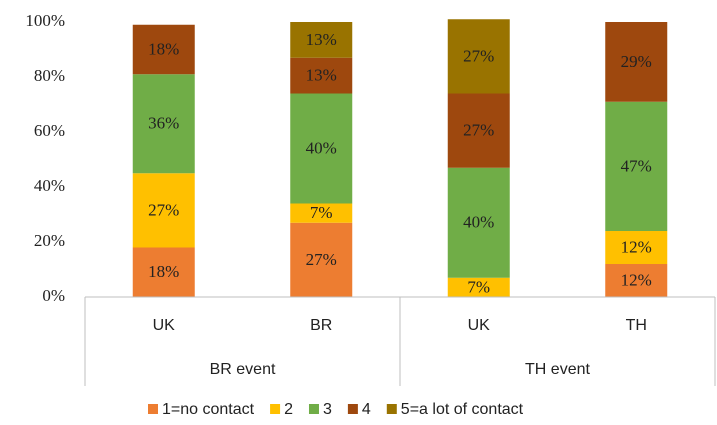 This screenshot has height=425, width=717. I want to click on data-label: 47%, so click(636, 165).